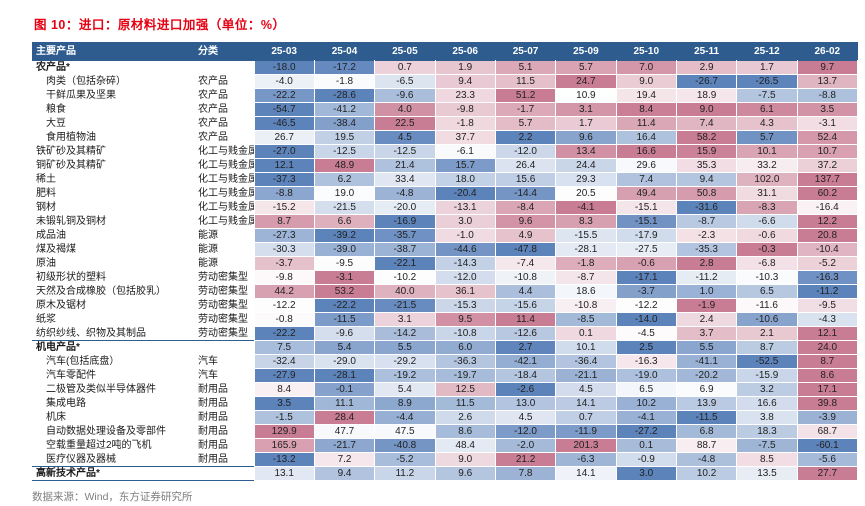 Image resolution: width=865 pixels, height=506 pixels. Describe the element at coordinates (465, 67) in the screenshot. I see `value-cell: 1.9` at that location.